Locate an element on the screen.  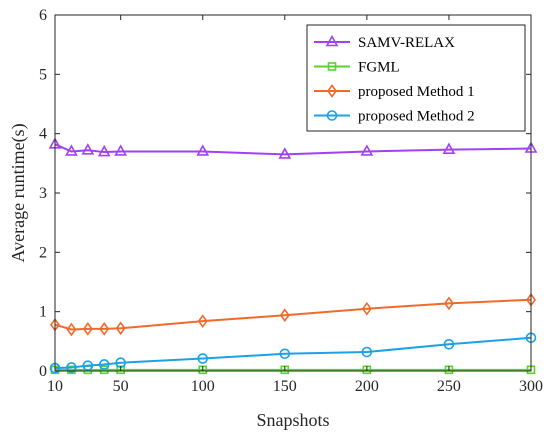
x-tick-label: 150 is located at coordinates (285, 386).